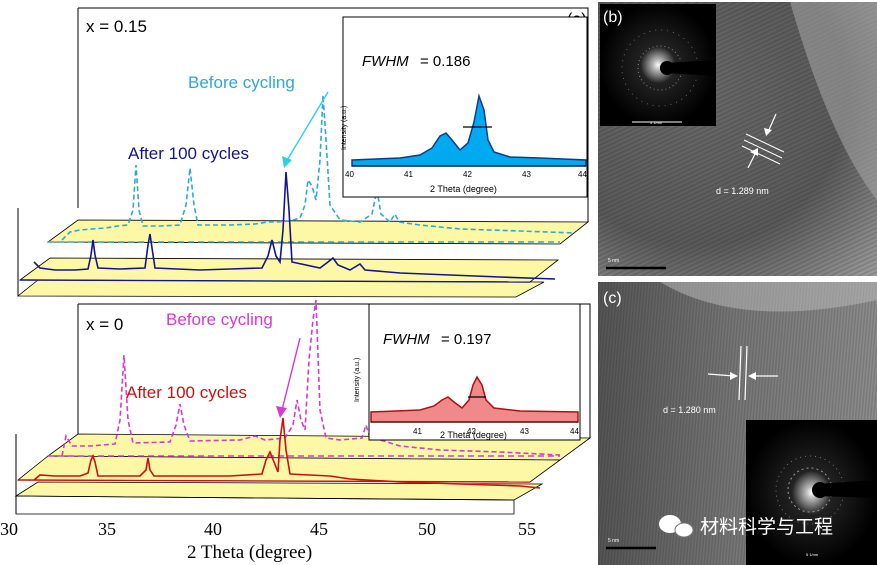 This screenshot has height=565, width=877. What do you see at coordinates (289, 270) in the screenshot?
I see `top-plane-mid` at bounding box center [289, 270].